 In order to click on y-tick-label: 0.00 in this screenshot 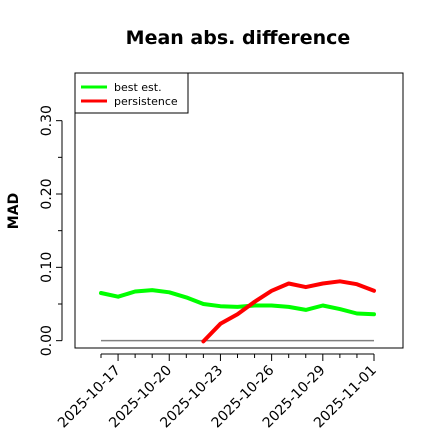, I will do `click(47, 340)`.